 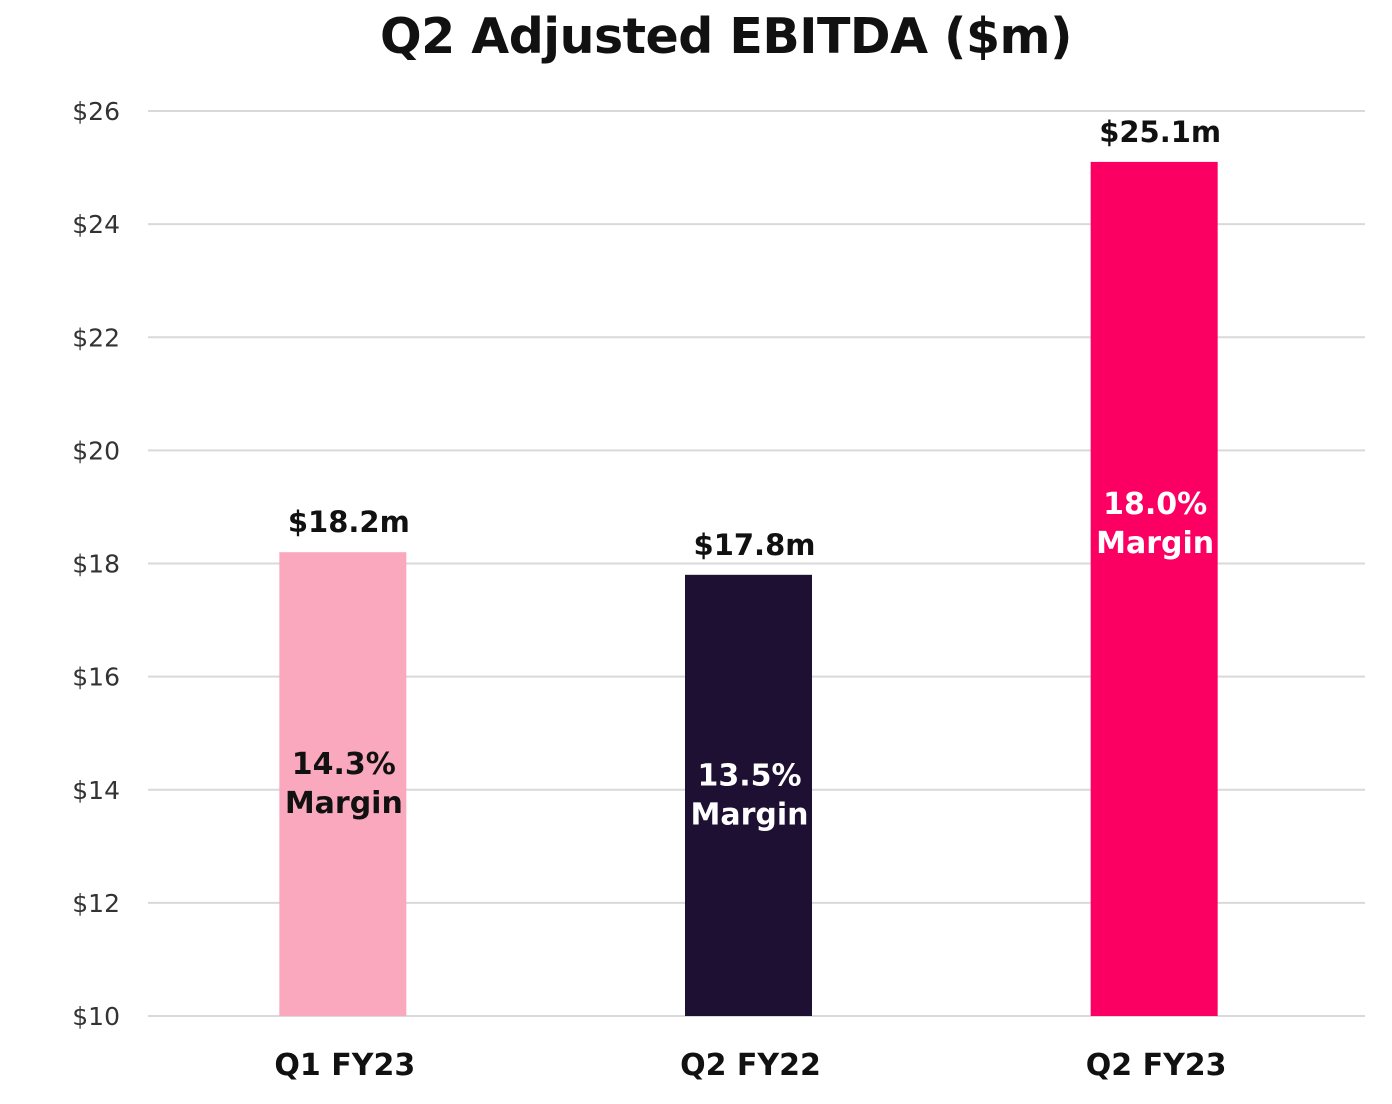 What do you see at coordinates (96, 903) in the screenshot?
I see `y-tick-label: $12` at bounding box center [96, 903].